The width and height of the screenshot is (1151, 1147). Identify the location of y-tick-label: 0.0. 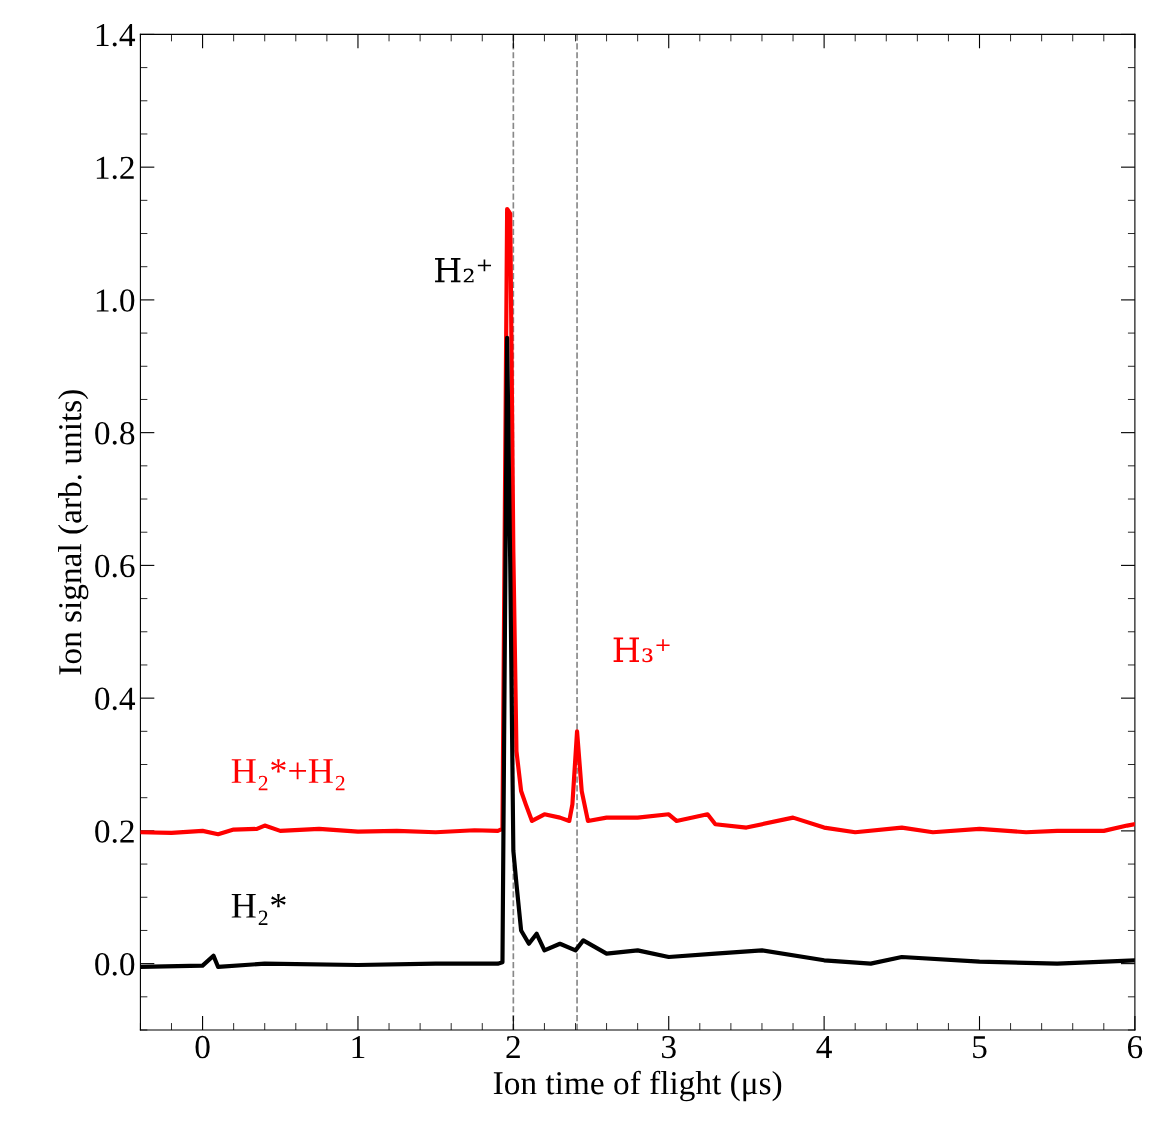
(115, 964).